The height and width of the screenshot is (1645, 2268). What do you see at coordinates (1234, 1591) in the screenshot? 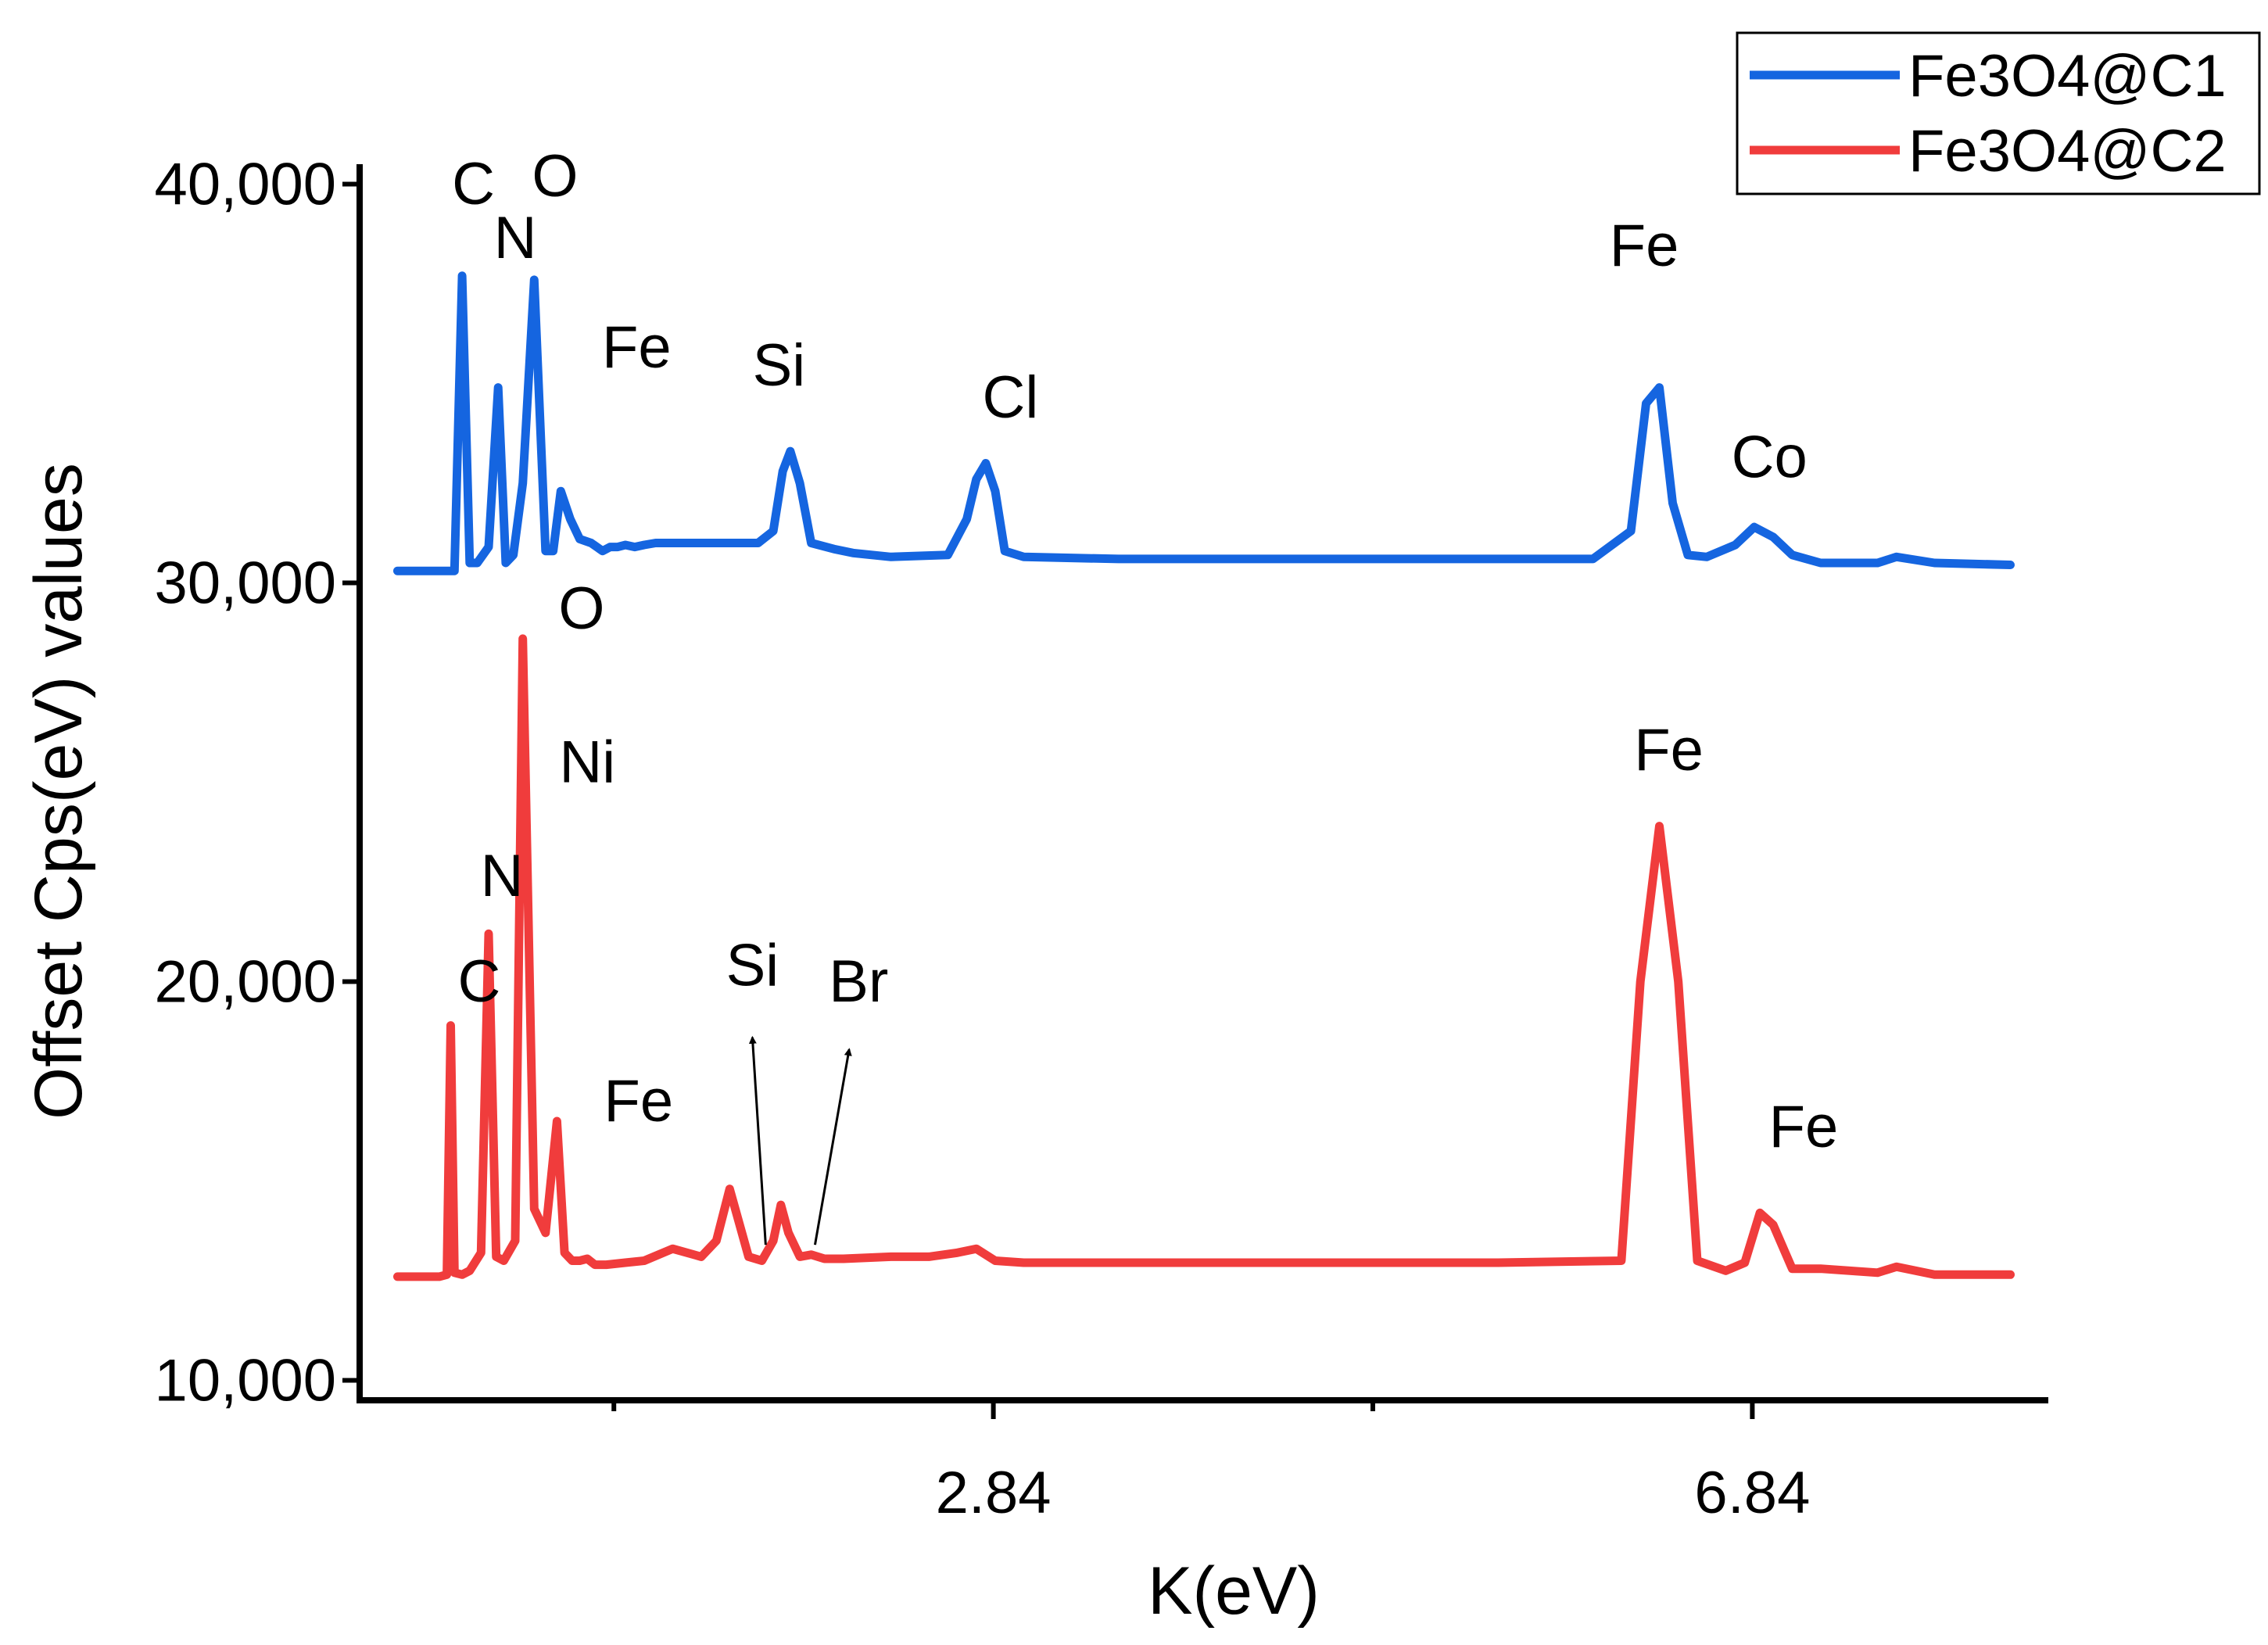
I see `x-axis-title: K(eV)` at bounding box center [1234, 1591].